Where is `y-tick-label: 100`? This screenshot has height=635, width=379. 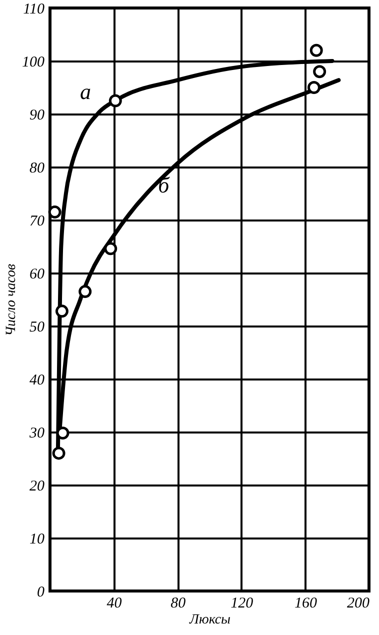 y-tick-label: 100 is located at coordinates (33, 62).